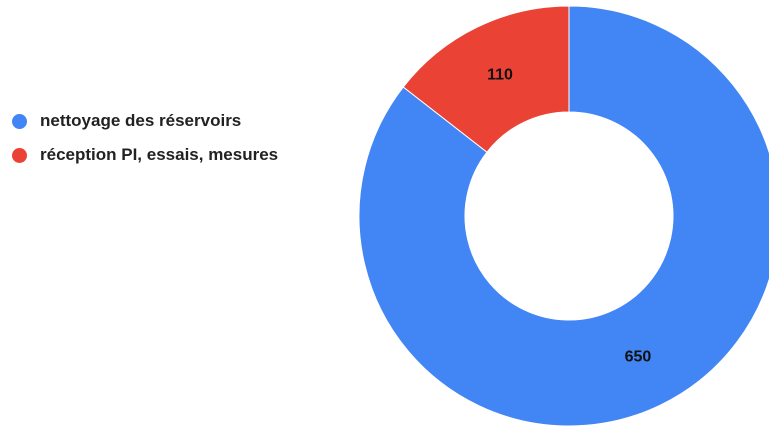 The width and height of the screenshot is (769, 426). Describe the element at coordinates (19, 155) in the screenshot. I see `legend-swatch-reception` at that location.